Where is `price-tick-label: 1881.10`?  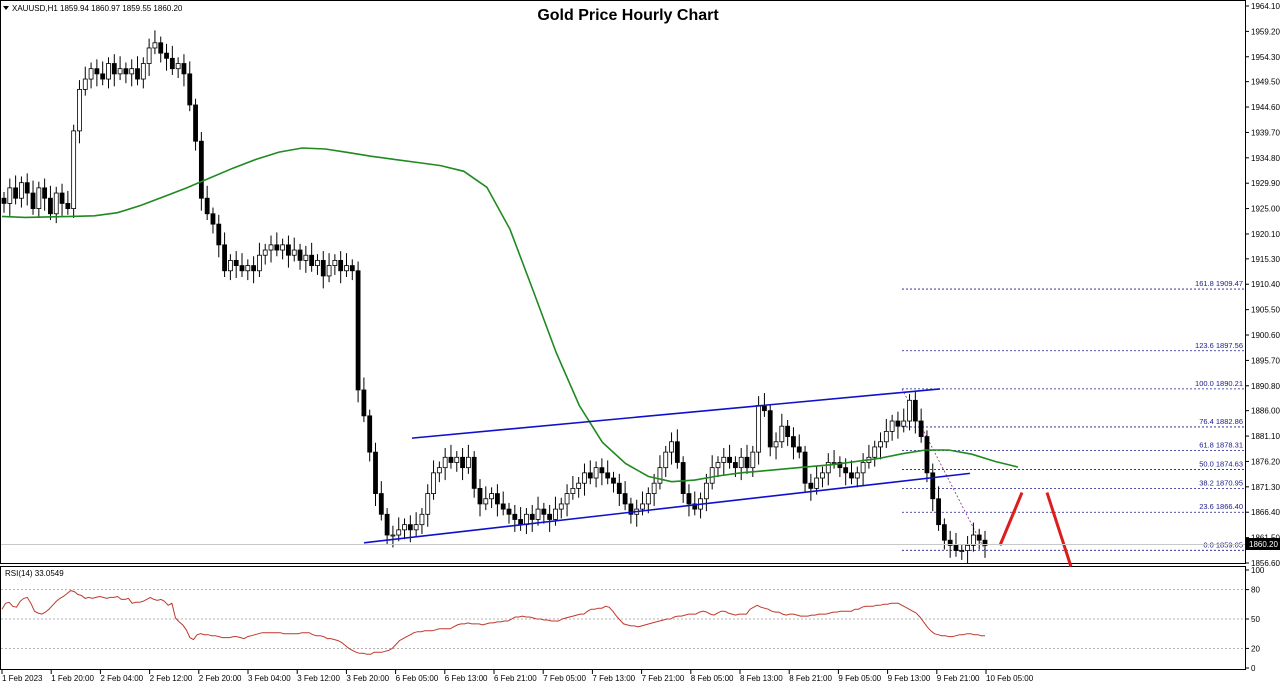 price-tick-label: 1881.10 is located at coordinates (1265, 436).